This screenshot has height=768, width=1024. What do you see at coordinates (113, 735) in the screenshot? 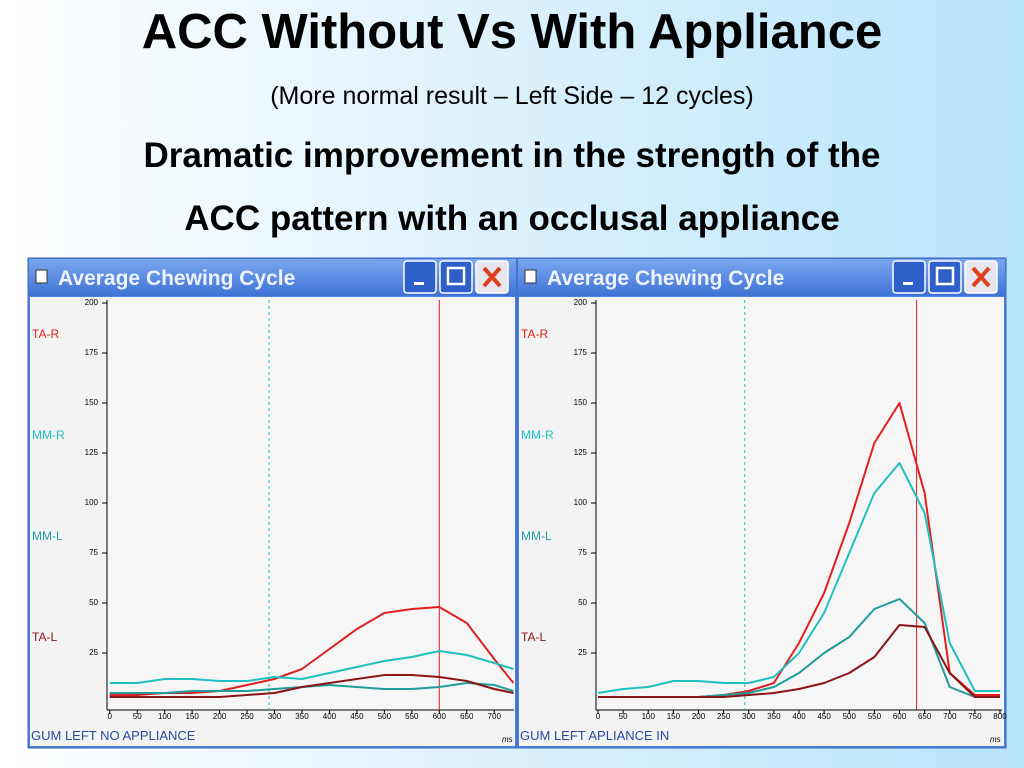
I see `footer-label: GUM LEFT NO APPLIANCE` at bounding box center [113, 735].